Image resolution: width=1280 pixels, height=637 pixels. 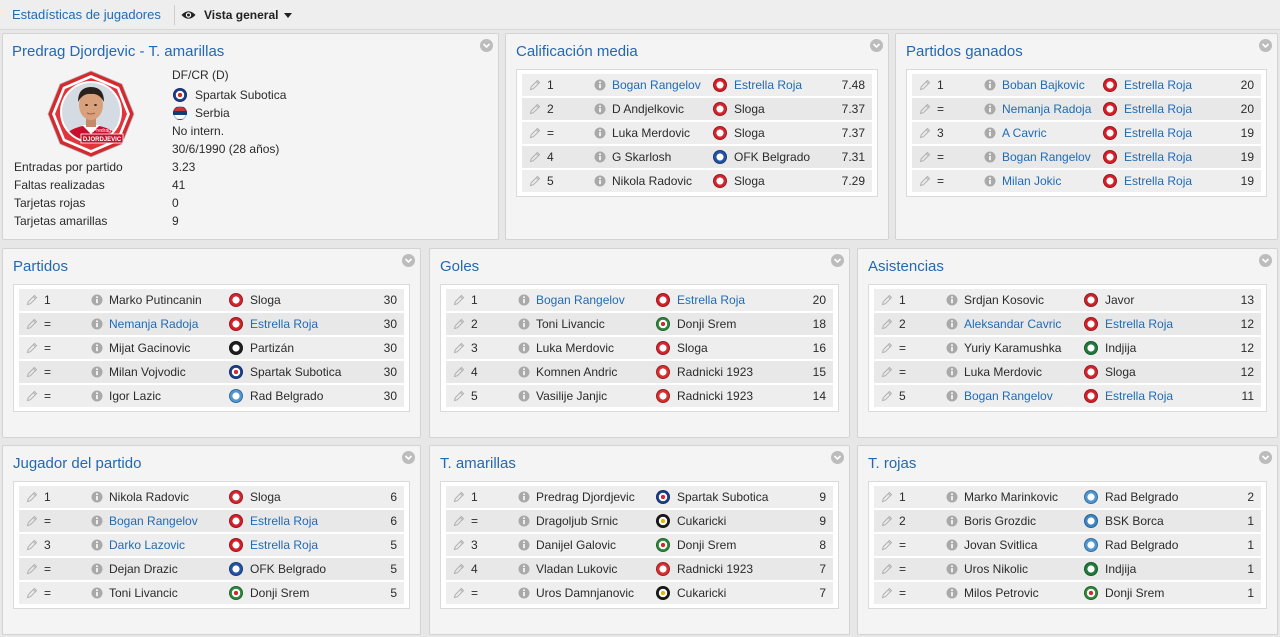 I want to click on player-name-link: Vladan Lukovic, so click(x=577, y=569).